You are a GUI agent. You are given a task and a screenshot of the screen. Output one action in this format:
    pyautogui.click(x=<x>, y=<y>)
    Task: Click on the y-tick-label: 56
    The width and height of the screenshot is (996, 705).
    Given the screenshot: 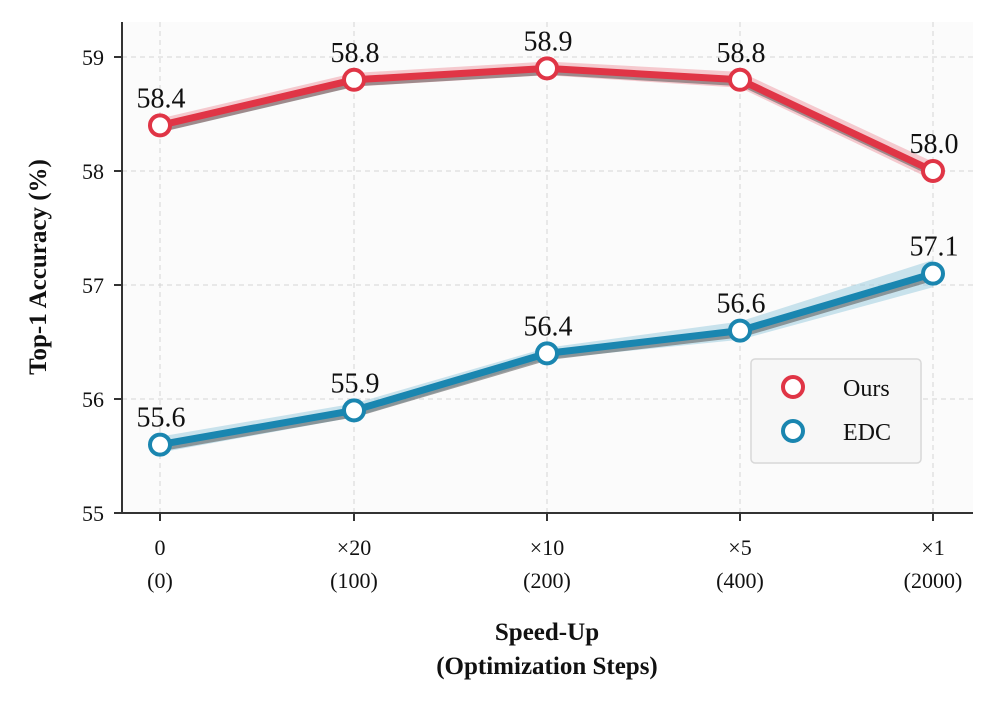 What is the action you would take?
    pyautogui.click(x=93, y=399)
    